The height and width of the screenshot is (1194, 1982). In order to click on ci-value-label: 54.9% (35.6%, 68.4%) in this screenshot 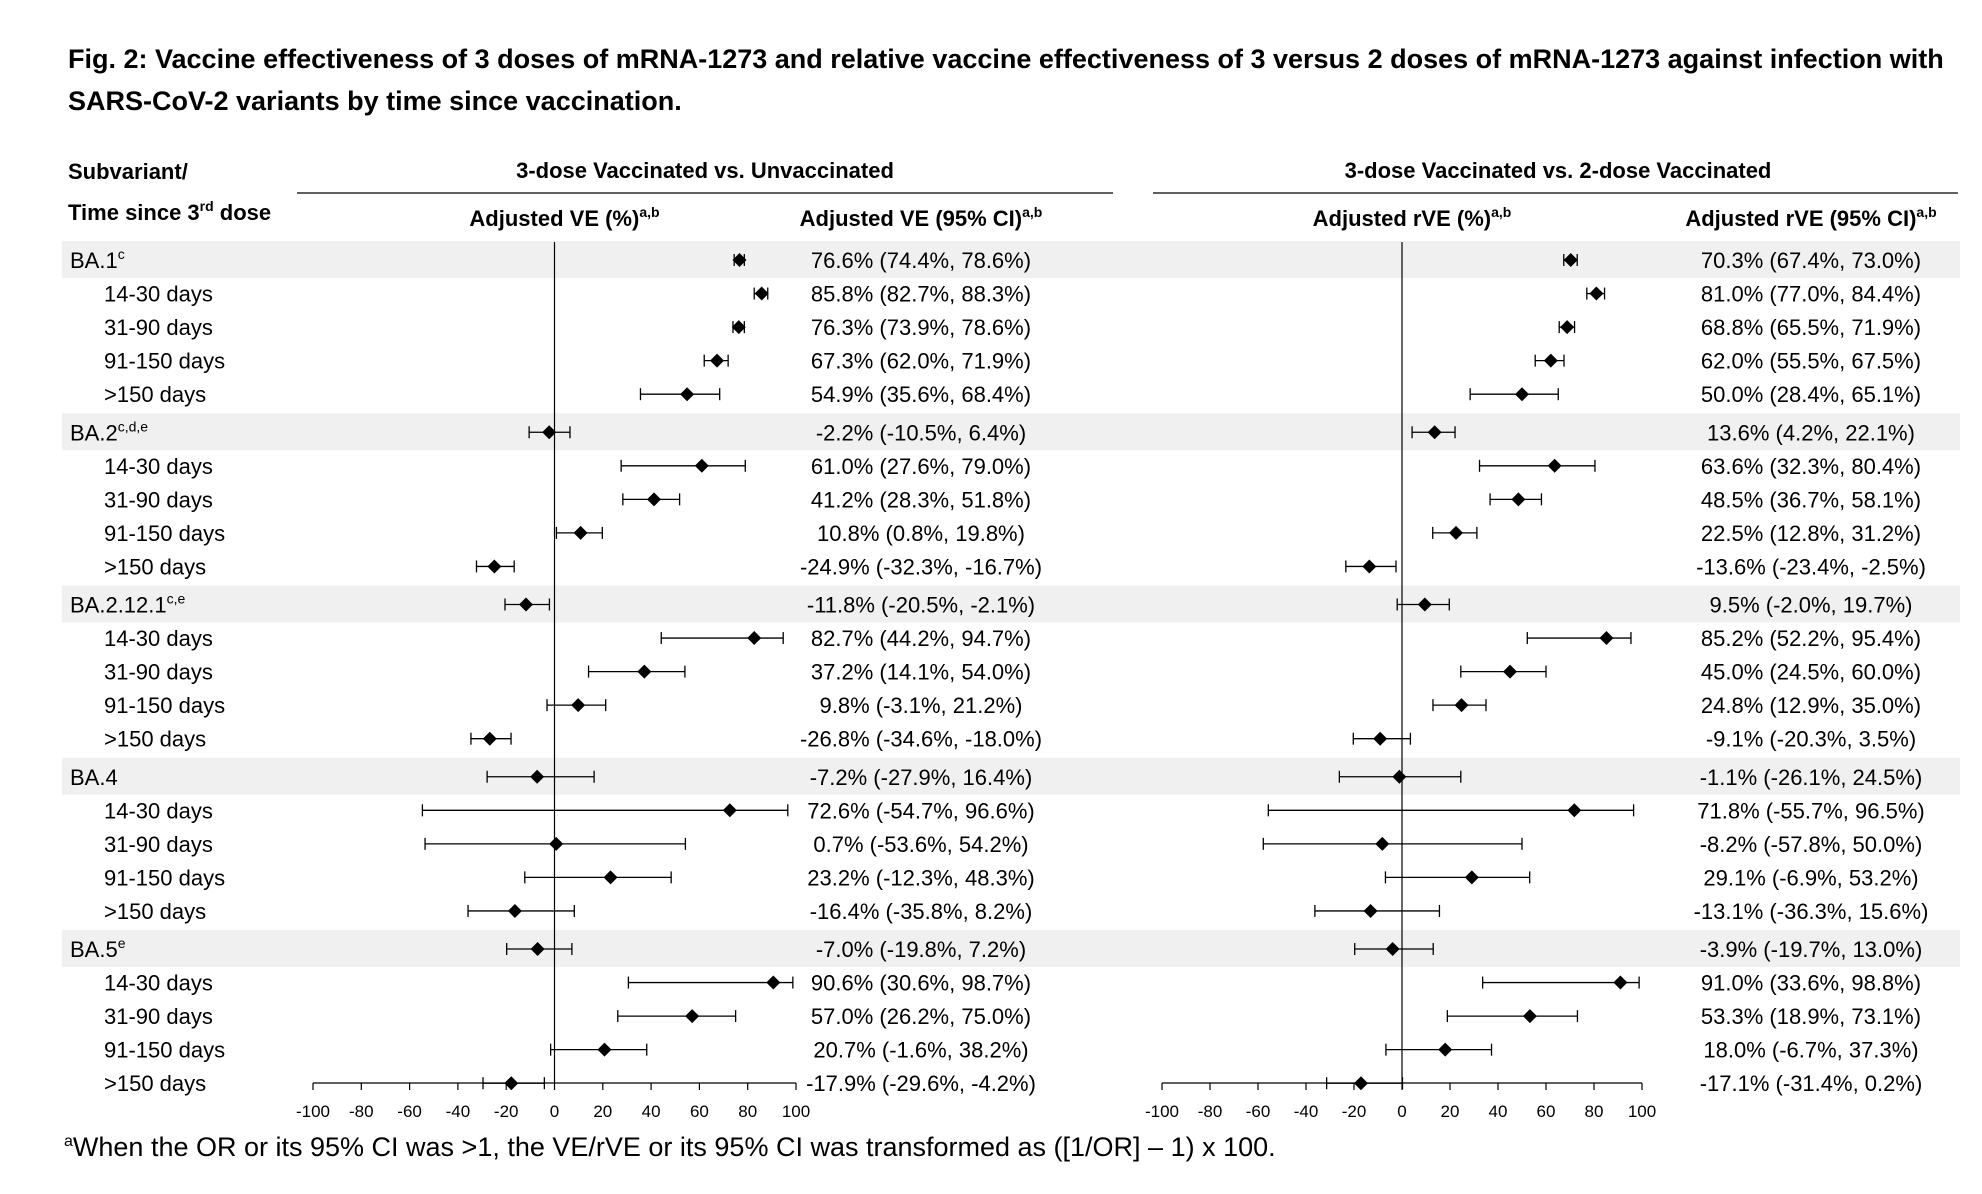, I will do `click(921, 394)`.